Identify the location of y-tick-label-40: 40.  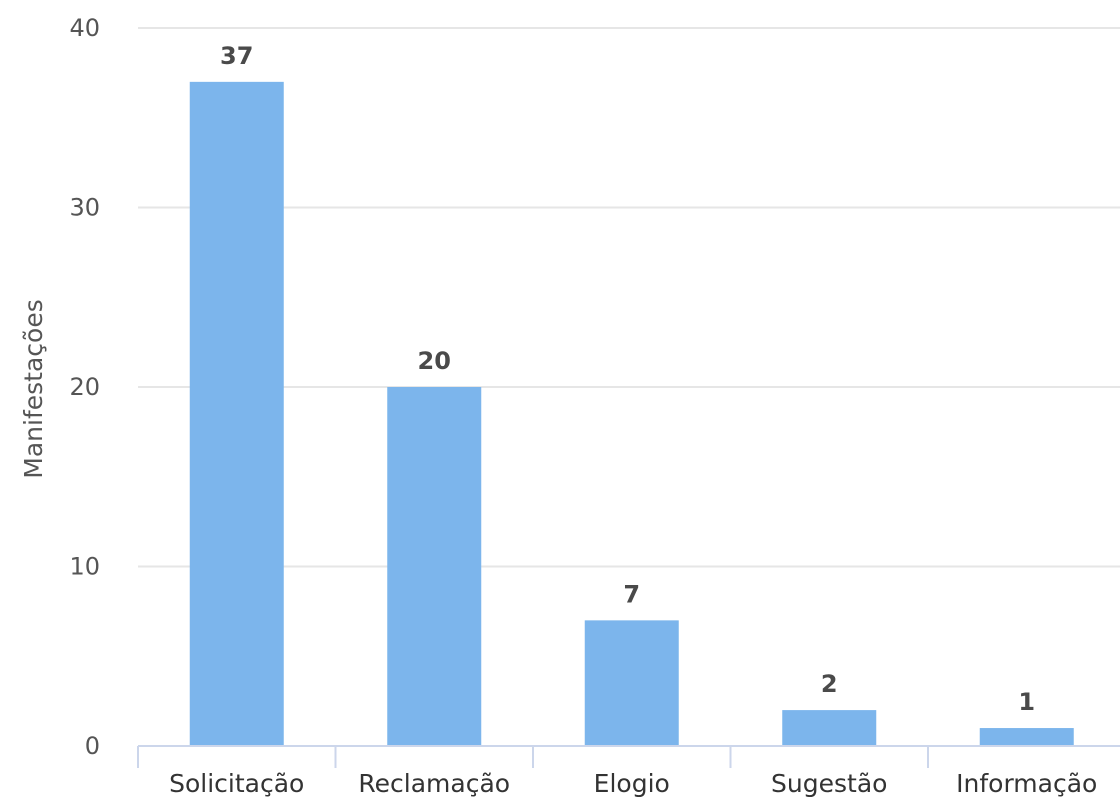
(84, 28).